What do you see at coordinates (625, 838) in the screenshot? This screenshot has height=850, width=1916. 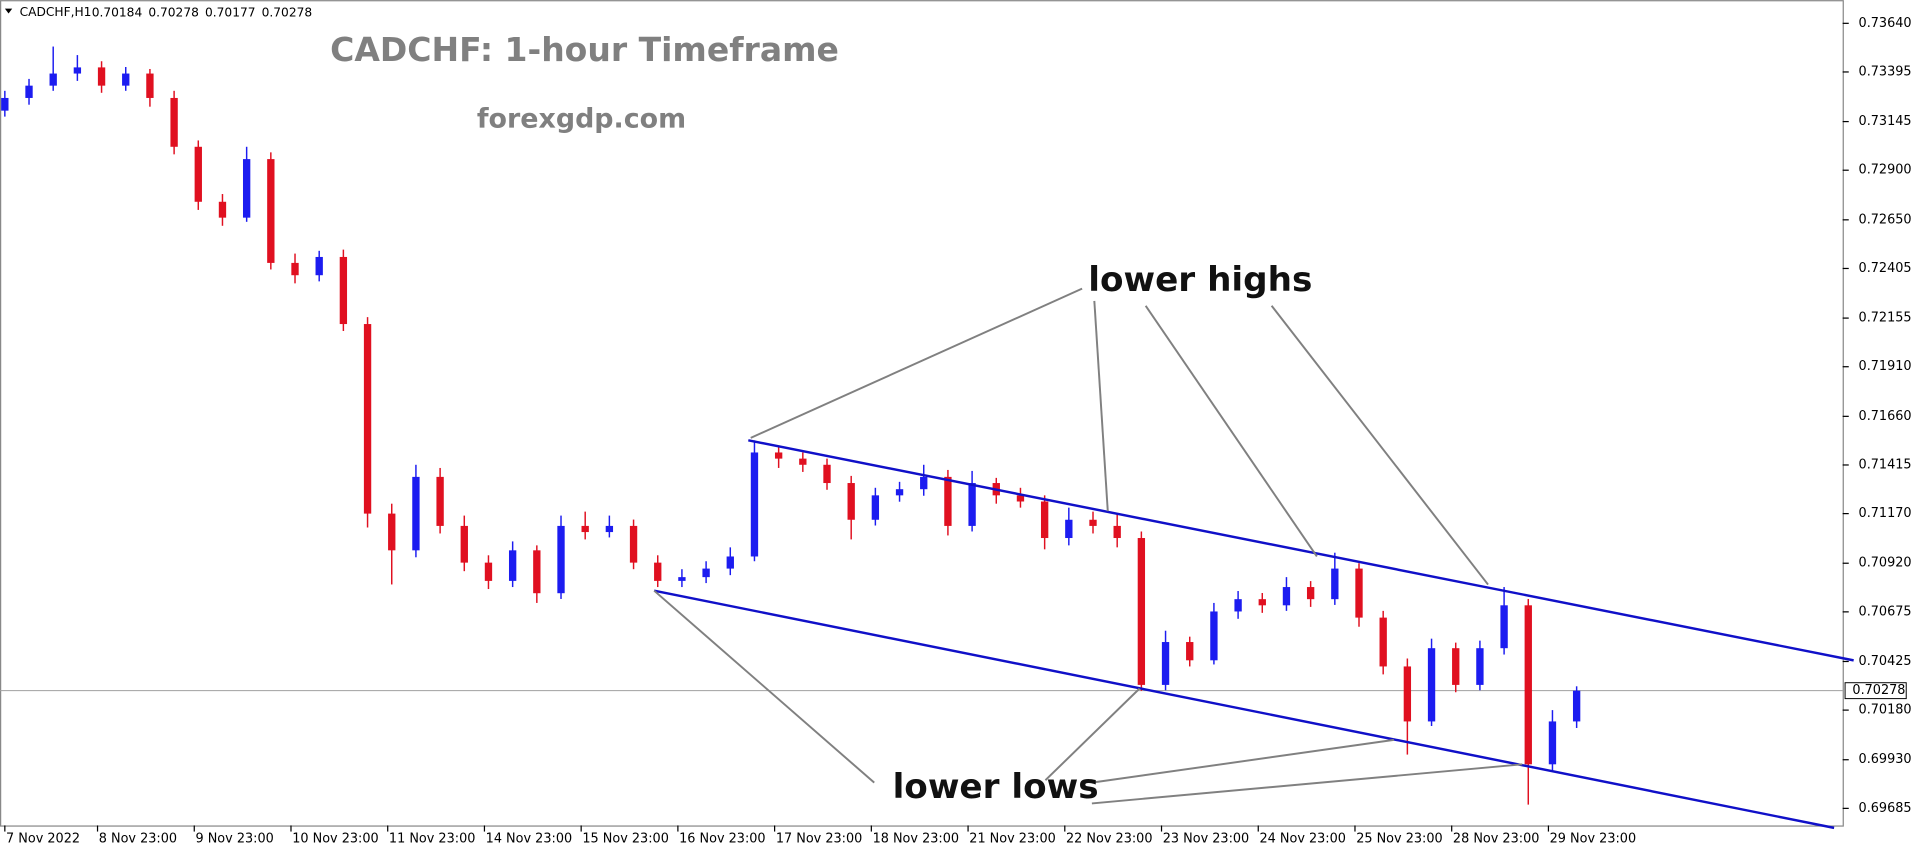 I see `x-tick-label: 15 Nov 23:00` at bounding box center [625, 838].